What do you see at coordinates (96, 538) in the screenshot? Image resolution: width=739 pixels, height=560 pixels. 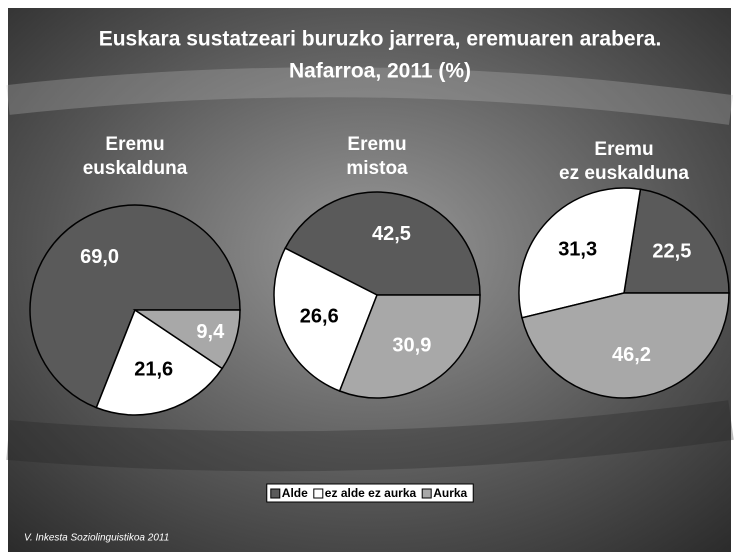 I see `source: V. Inkesta Soziolinguistikoa 2011` at bounding box center [96, 538].